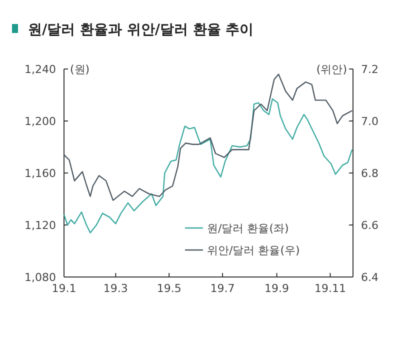 The image size is (399, 337). Describe the element at coordinates (369, 277) in the screenshot. I see `y2-tick-label: 6.4` at that location.